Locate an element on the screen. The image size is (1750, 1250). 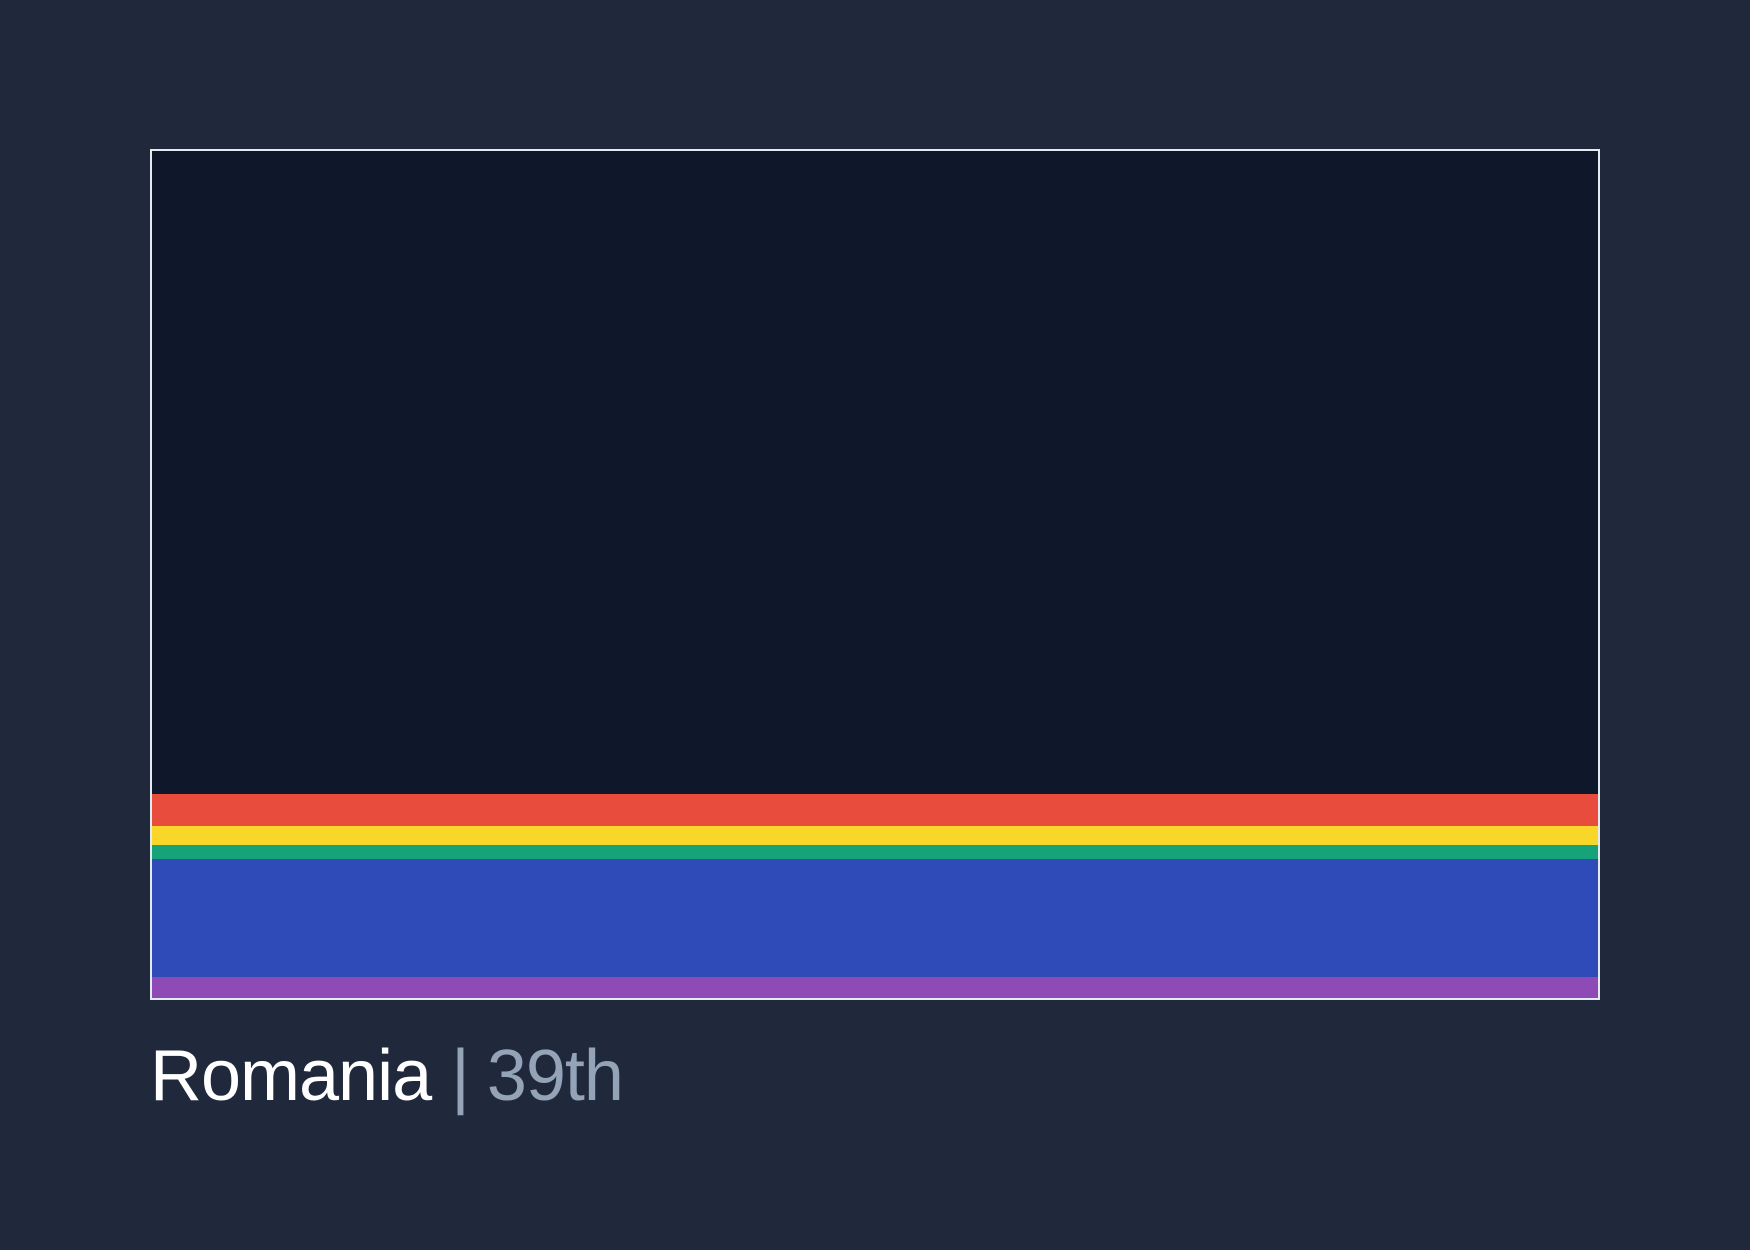
stripe-blue is located at coordinates (875, 918).